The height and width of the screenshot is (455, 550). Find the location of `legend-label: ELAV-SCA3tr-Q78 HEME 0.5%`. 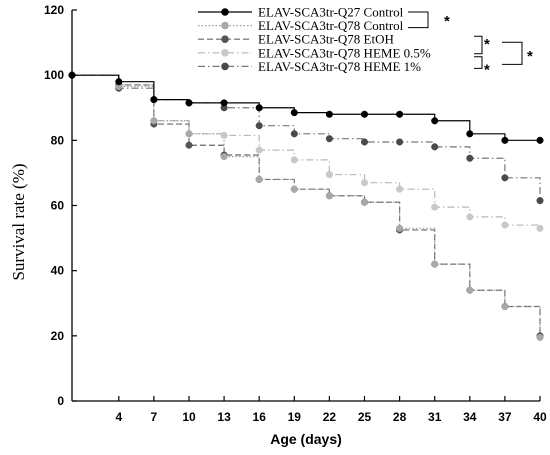

legend-label: ELAV-SCA3tr-Q78 HEME 0.5% is located at coordinates (344, 52).